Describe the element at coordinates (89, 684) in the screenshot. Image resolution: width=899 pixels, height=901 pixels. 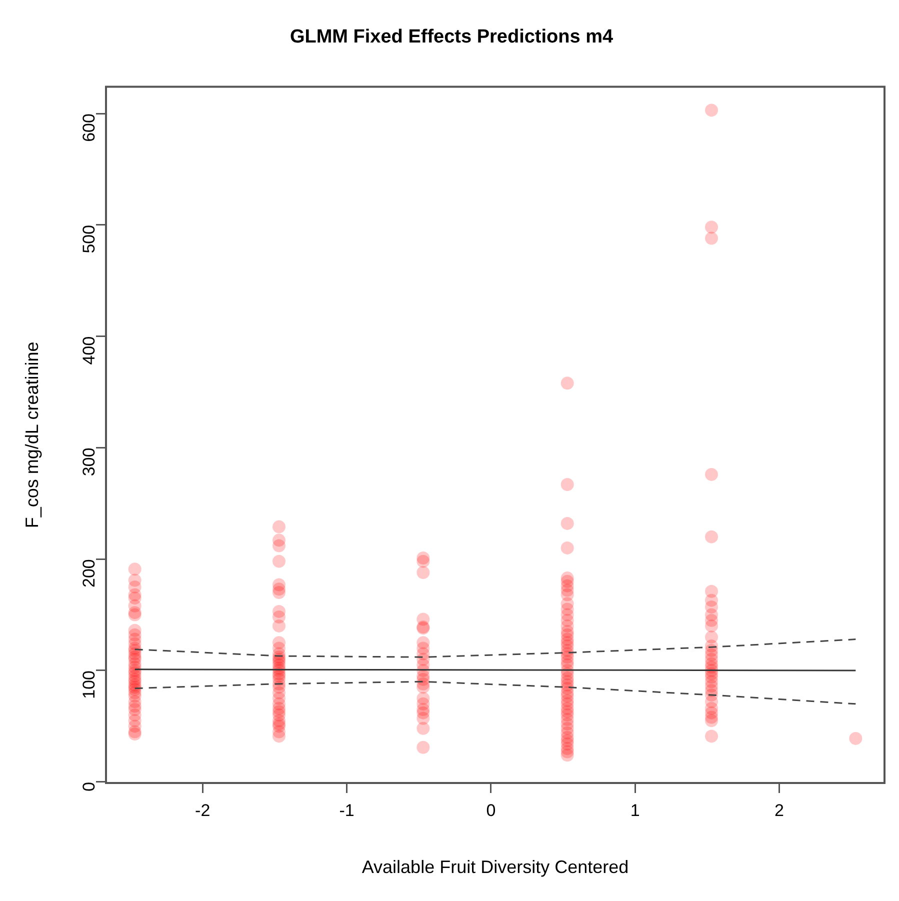
I see `y-tick-label: 100` at that location.